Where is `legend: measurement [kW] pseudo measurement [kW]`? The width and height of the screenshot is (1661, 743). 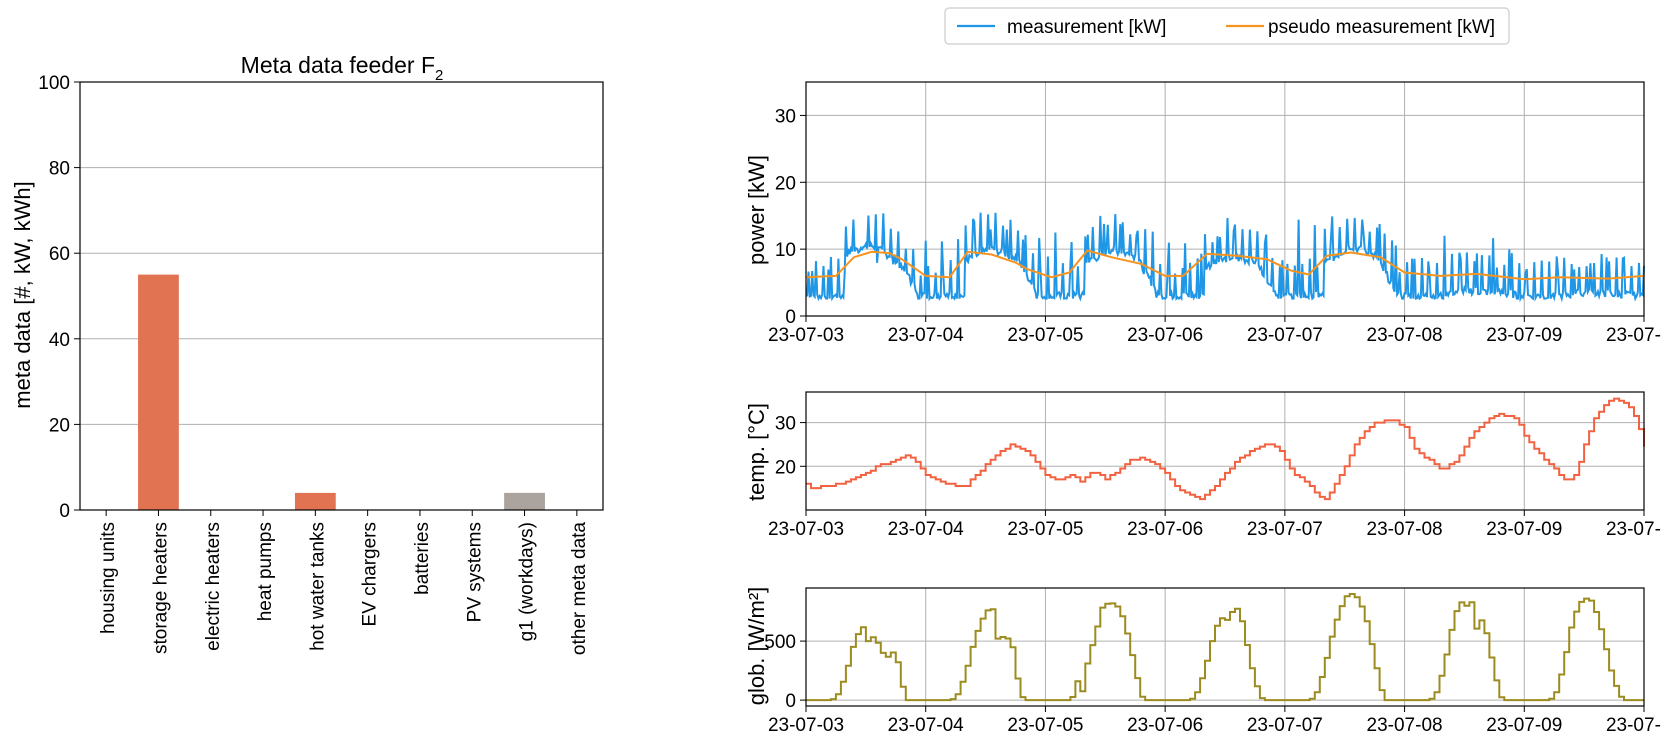
legend: measurement [kW] pseudo measurement [kW] is located at coordinates (1227, 26).